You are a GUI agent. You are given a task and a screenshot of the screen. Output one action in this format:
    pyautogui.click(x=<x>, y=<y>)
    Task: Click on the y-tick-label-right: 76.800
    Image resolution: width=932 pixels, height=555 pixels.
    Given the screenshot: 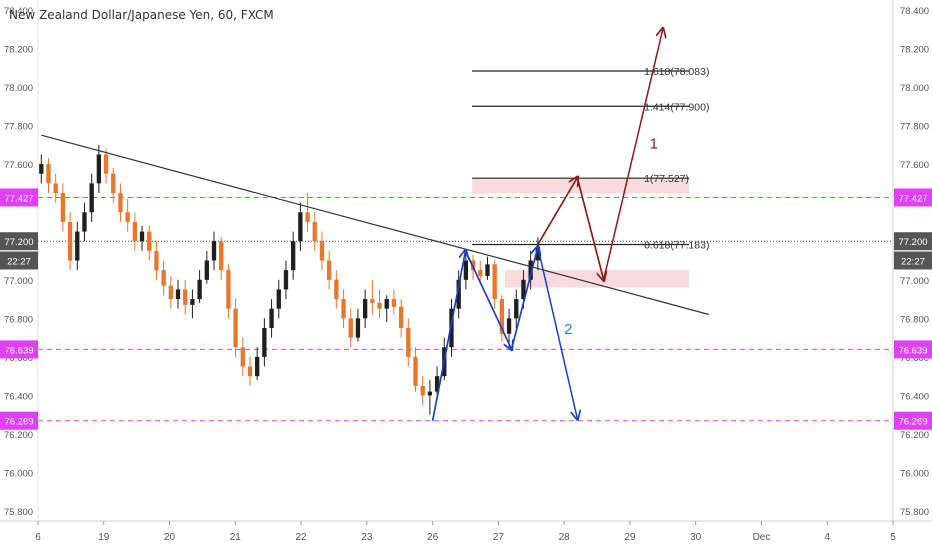 What is the action you would take?
    pyautogui.click(x=914, y=319)
    